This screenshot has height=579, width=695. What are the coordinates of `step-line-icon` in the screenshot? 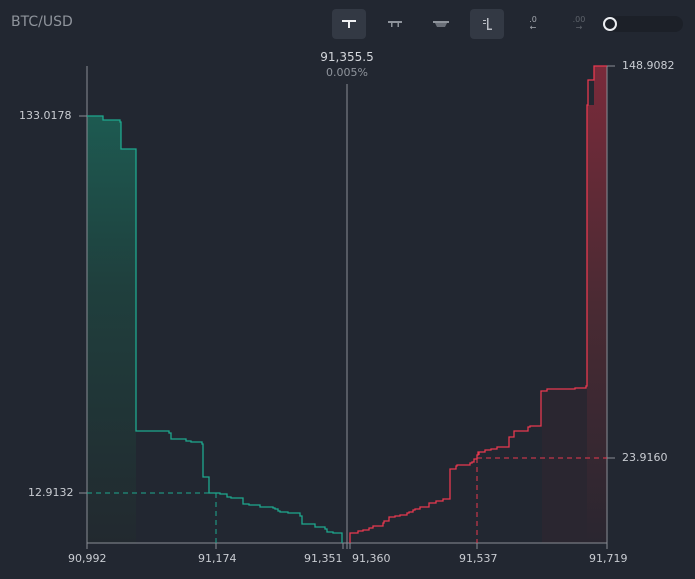 It's located at (487, 24).